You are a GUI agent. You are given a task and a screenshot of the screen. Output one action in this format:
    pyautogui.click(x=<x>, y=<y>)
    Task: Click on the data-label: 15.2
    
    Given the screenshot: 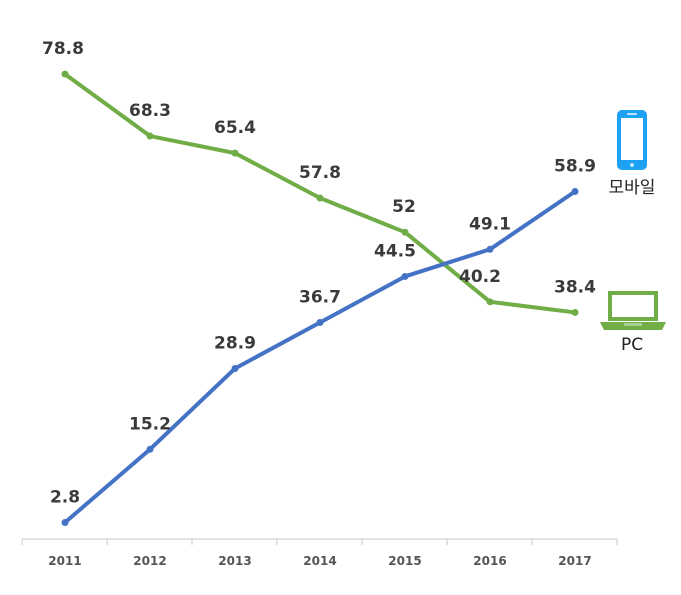 What is the action you would take?
    pyautogui.click(x=150, y=424)
    